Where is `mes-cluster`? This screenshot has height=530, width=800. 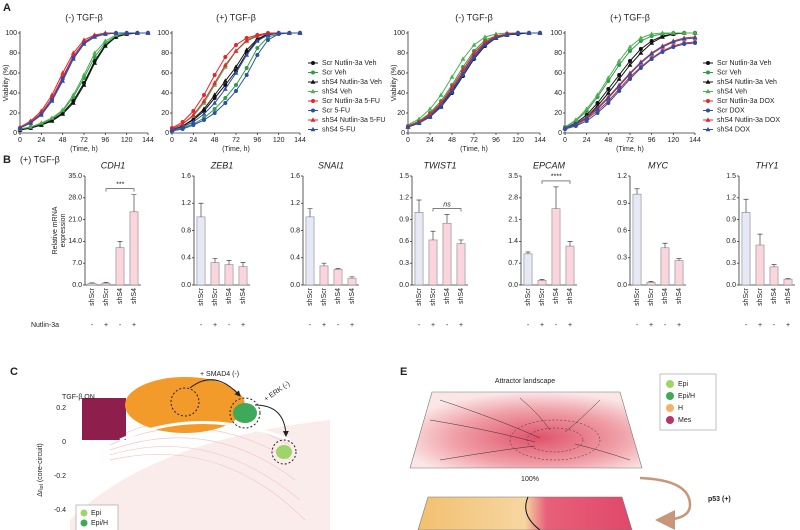
mes-cluster is located at coordinates (104, 419).